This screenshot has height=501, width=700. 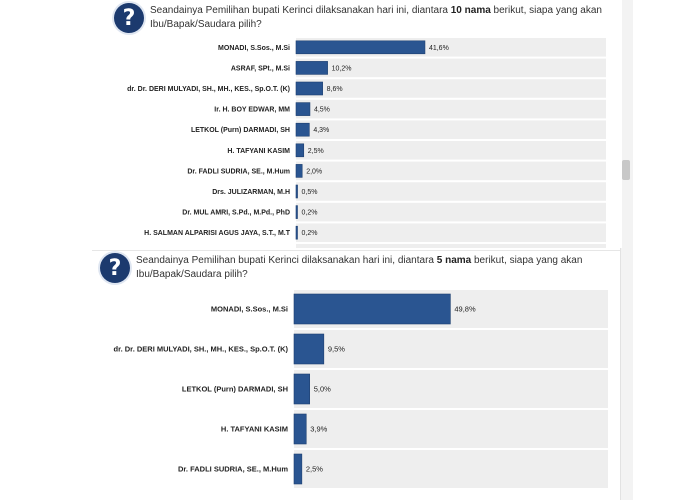 I want to click on value-label: 41,6%, so click(x=439, y=48).